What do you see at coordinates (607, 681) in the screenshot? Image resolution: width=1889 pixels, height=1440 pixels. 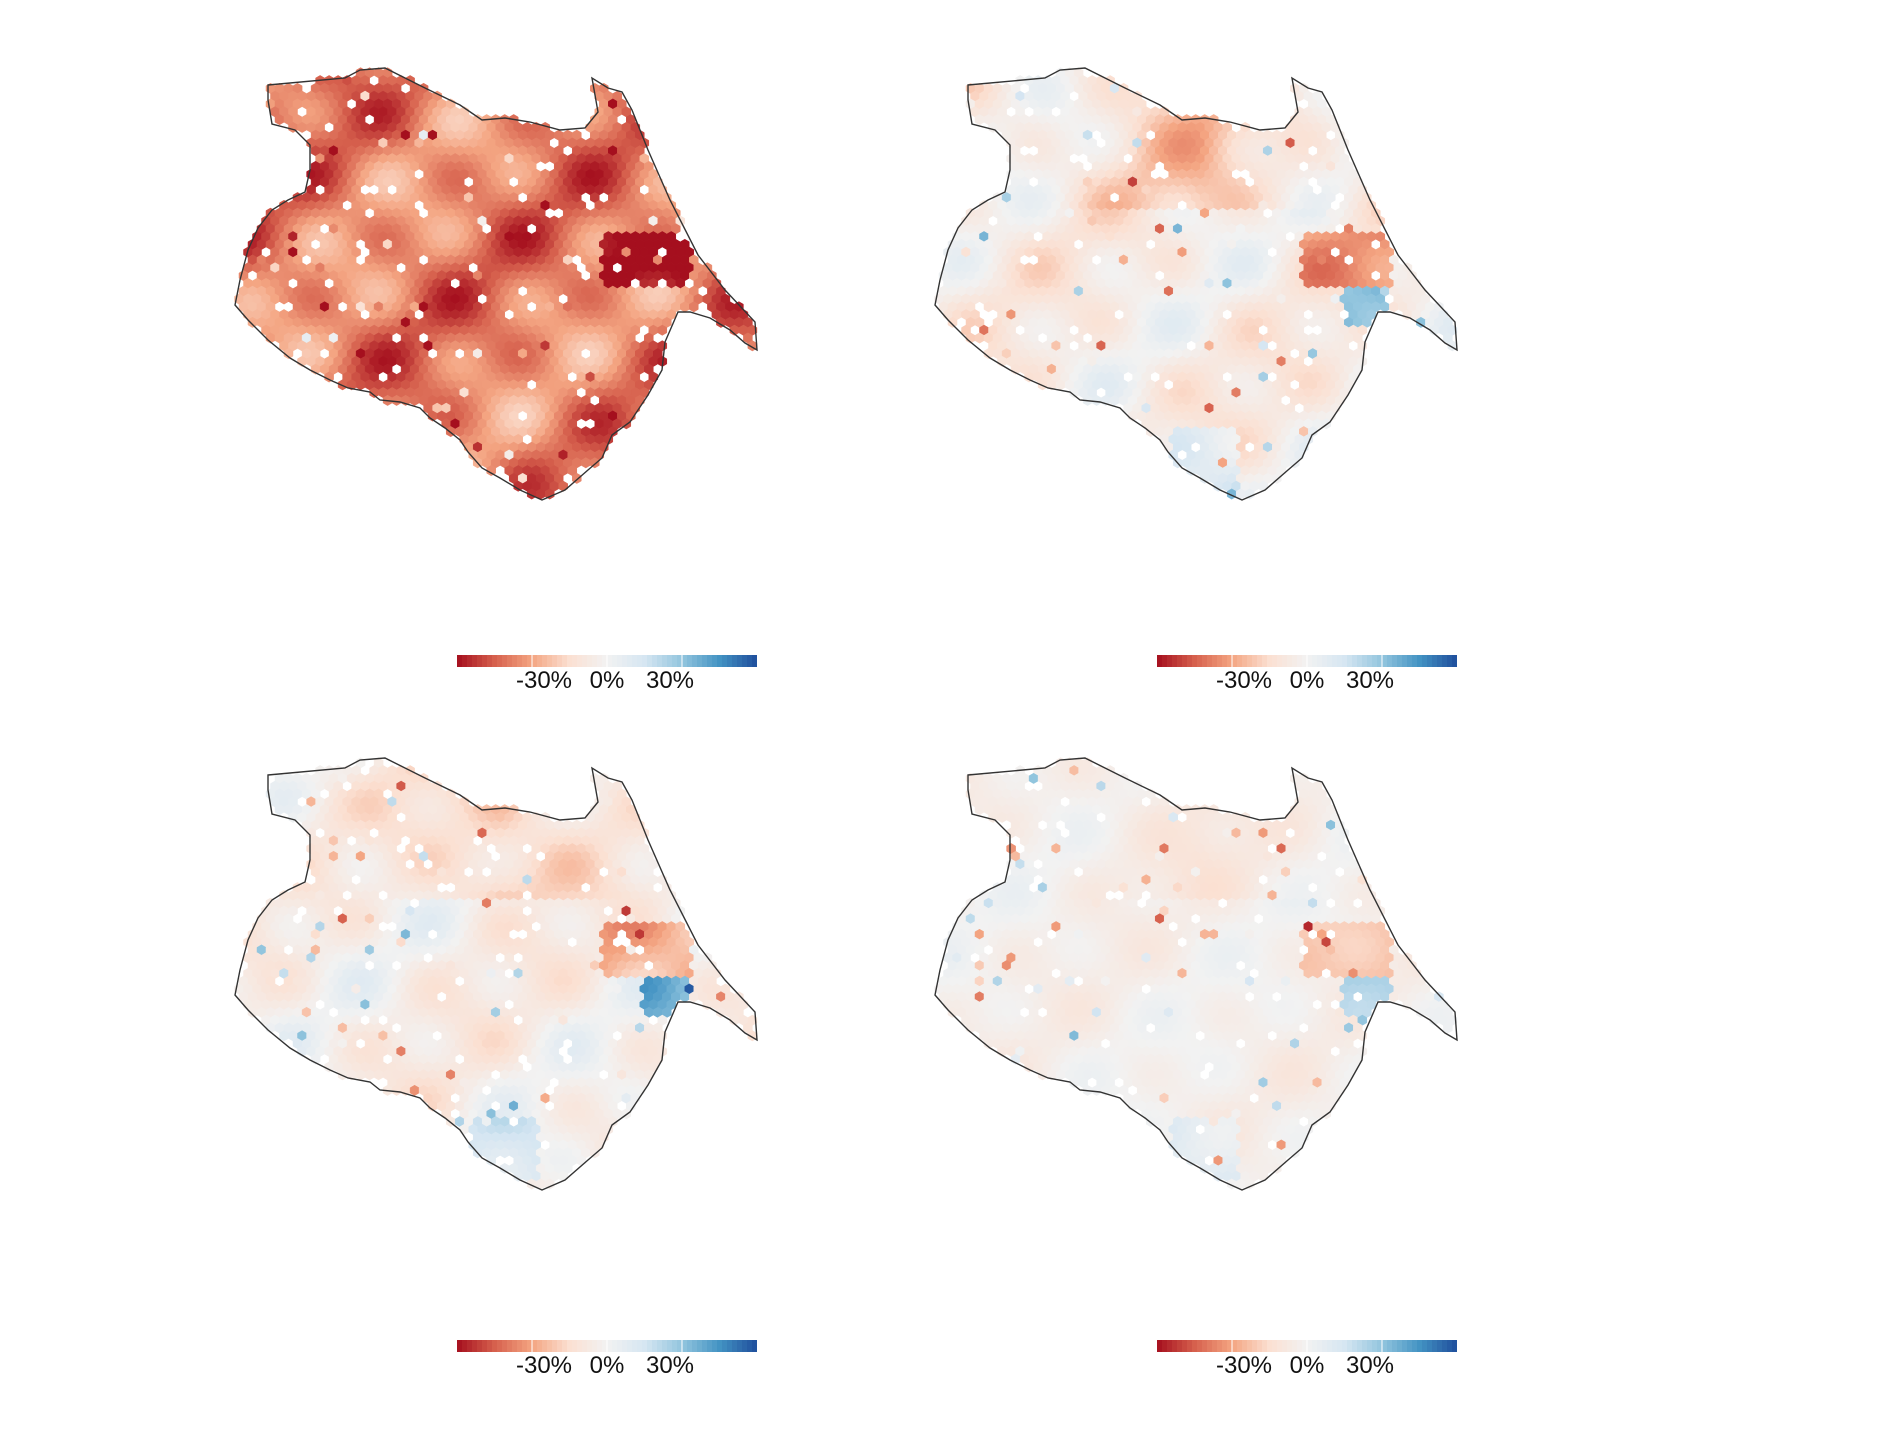 I see `legend-tick-0: 0%` at bounding box center [607, 681].